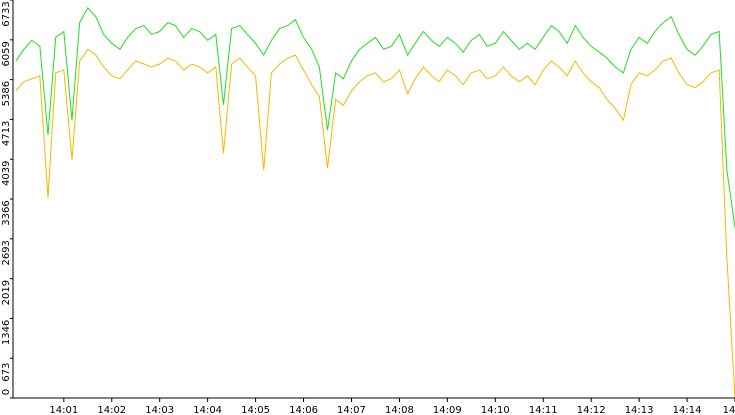 The image size is (735, 415). What do you see at coordinates (495, 410) in the screenshot?
I see `x-tick-label: 14:10` at bounding box center [495, 410].